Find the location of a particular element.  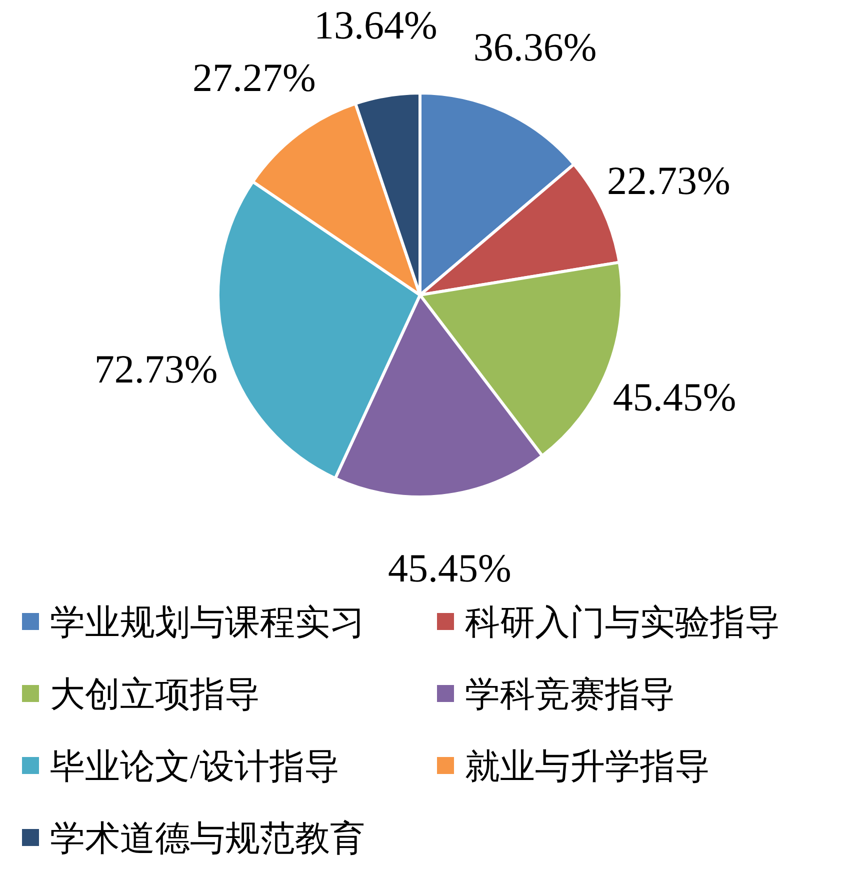

data-label: 27.27% is located at coordinates (254, 77).